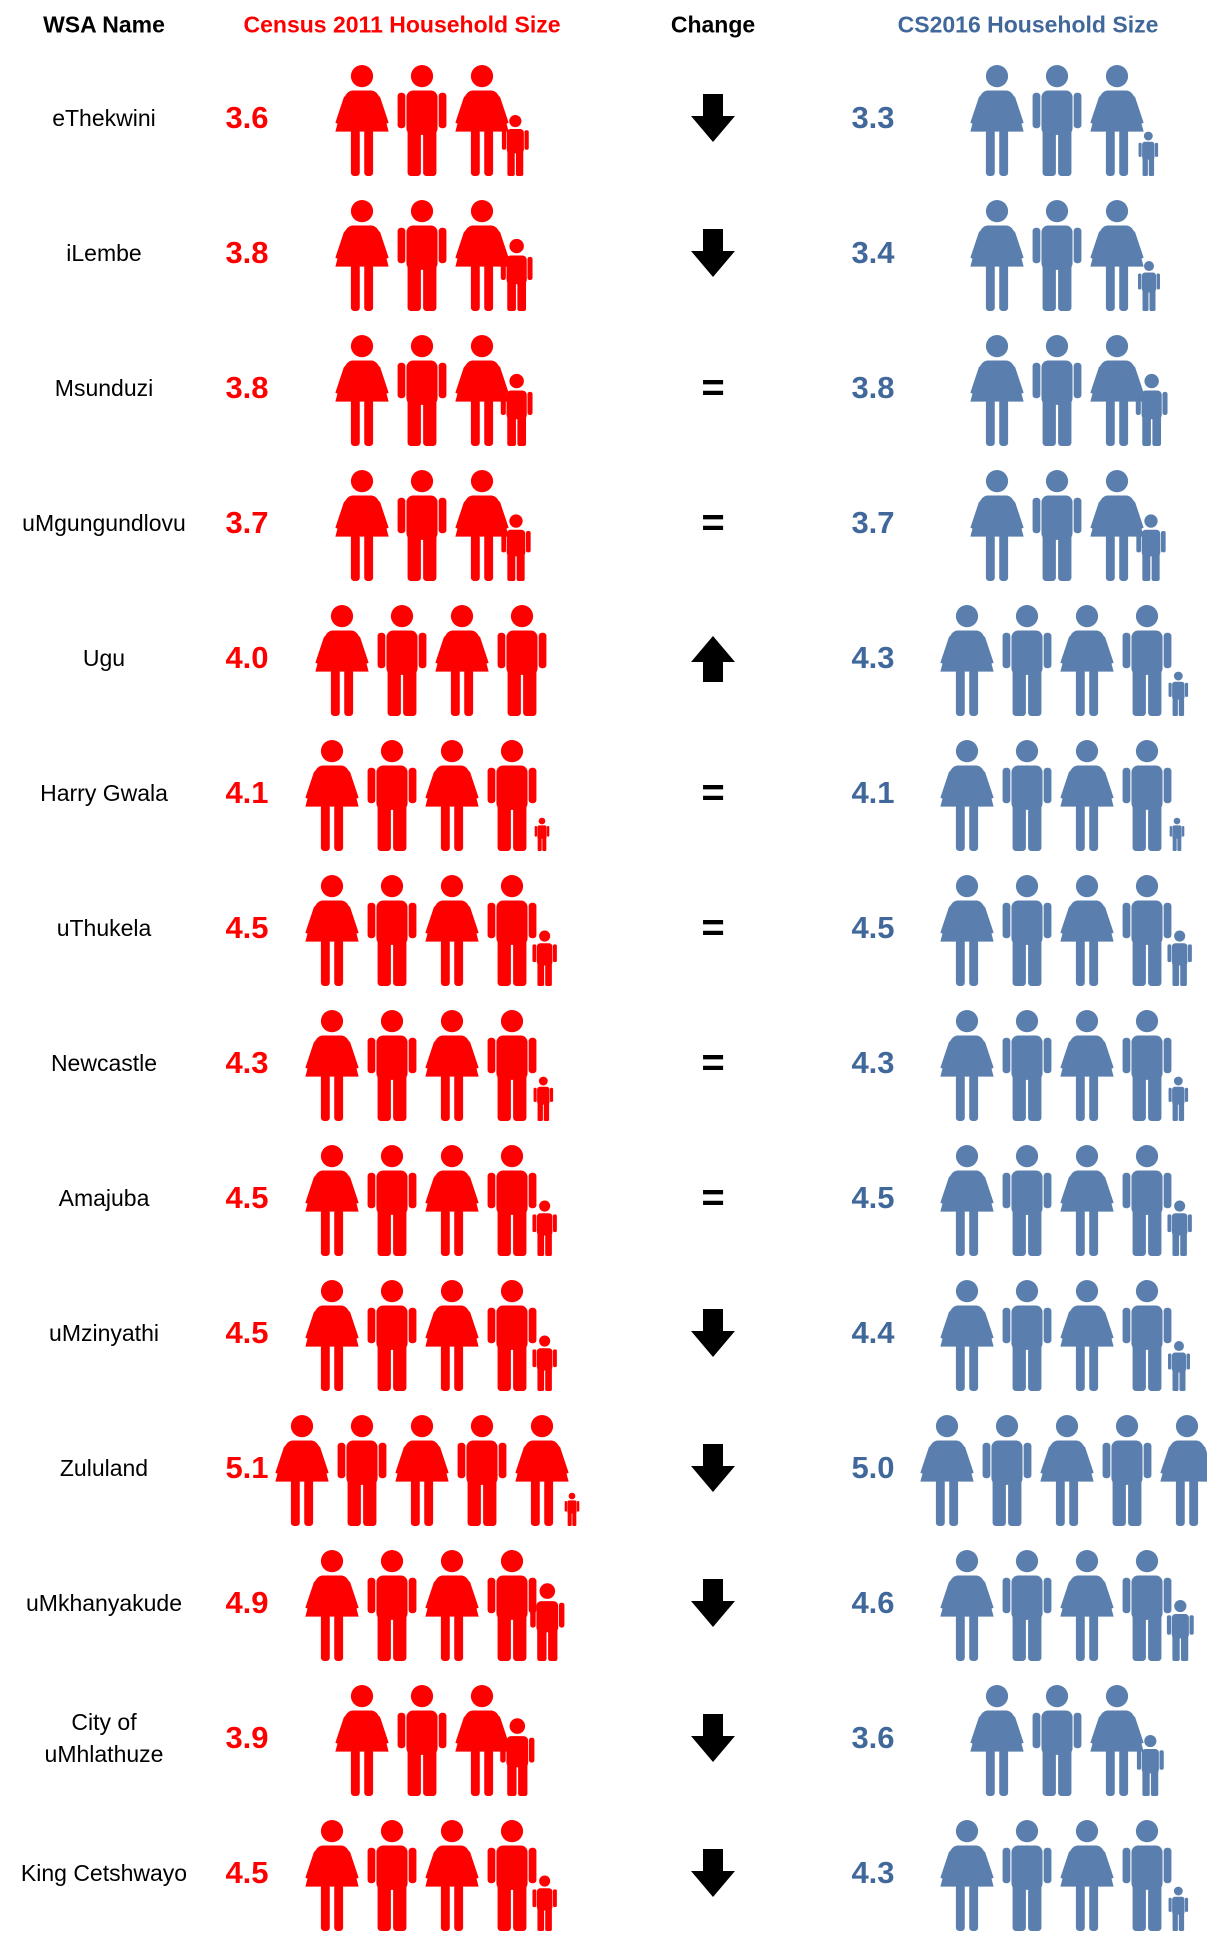 The height and width of the screenshot is (1938, 1207). Describe the element at coordinates (713, 24) in the screenshot. I see `header: Change` at that location.